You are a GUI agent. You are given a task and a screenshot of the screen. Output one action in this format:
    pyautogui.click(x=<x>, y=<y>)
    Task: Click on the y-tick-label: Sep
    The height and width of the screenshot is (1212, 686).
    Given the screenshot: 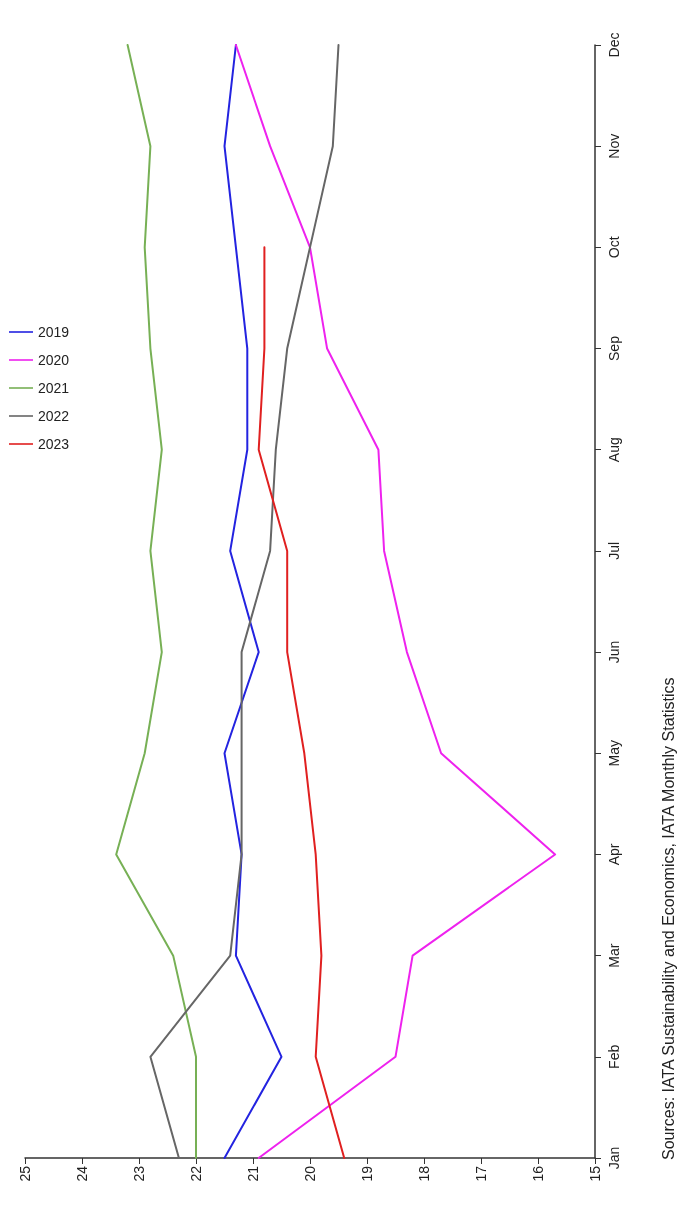 What is the action you would take?
    pyautogui.click(x=614, y=348)
    